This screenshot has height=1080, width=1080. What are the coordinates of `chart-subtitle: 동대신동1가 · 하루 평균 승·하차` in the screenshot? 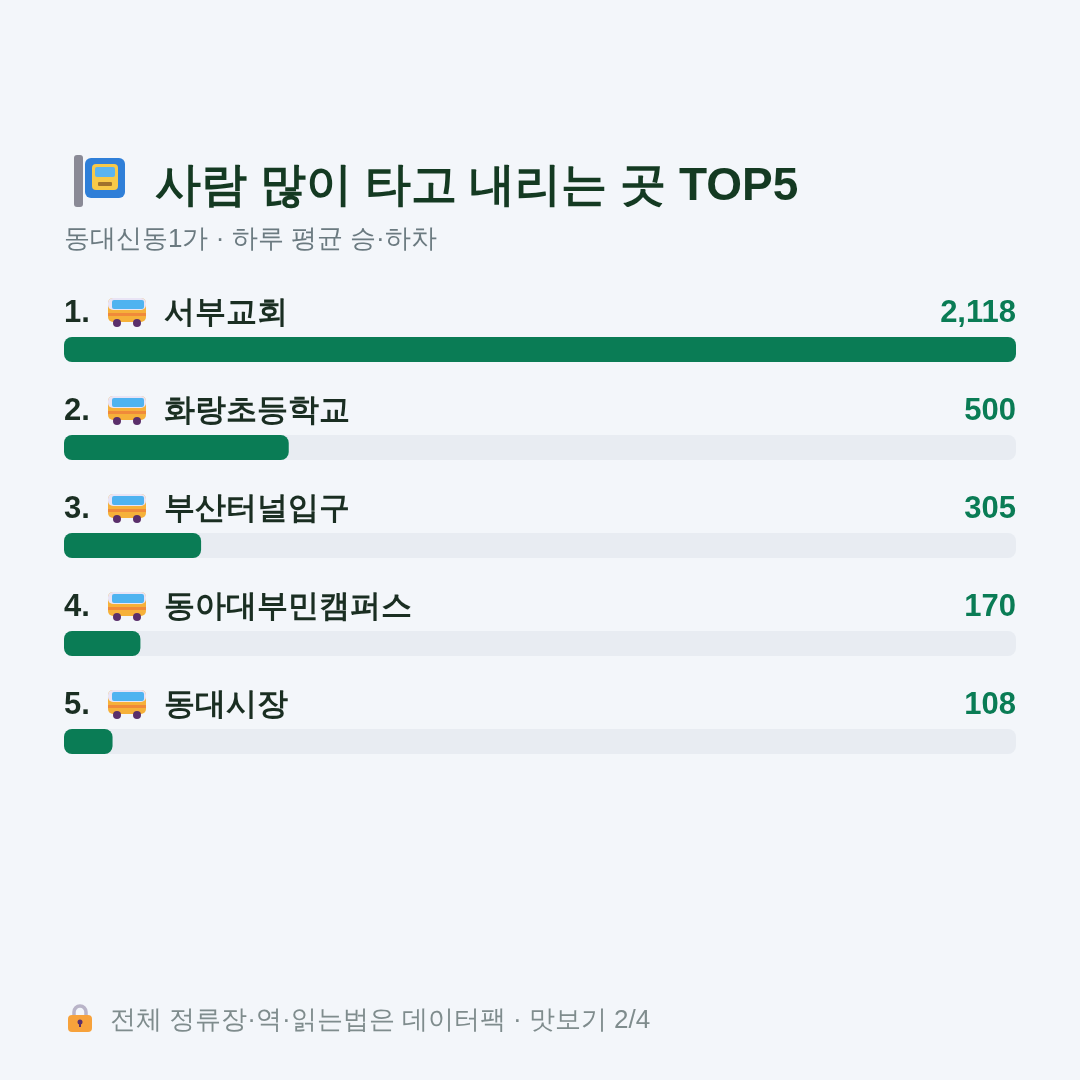 It's located at (250, 238).